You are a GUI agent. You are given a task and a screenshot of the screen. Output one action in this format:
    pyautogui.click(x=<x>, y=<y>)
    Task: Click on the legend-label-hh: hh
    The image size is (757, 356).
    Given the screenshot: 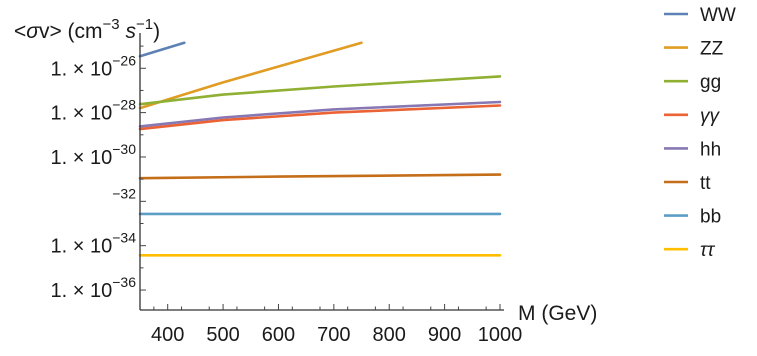 What is the action you would take?
    pyautogui.click(x=710, y=149)
    